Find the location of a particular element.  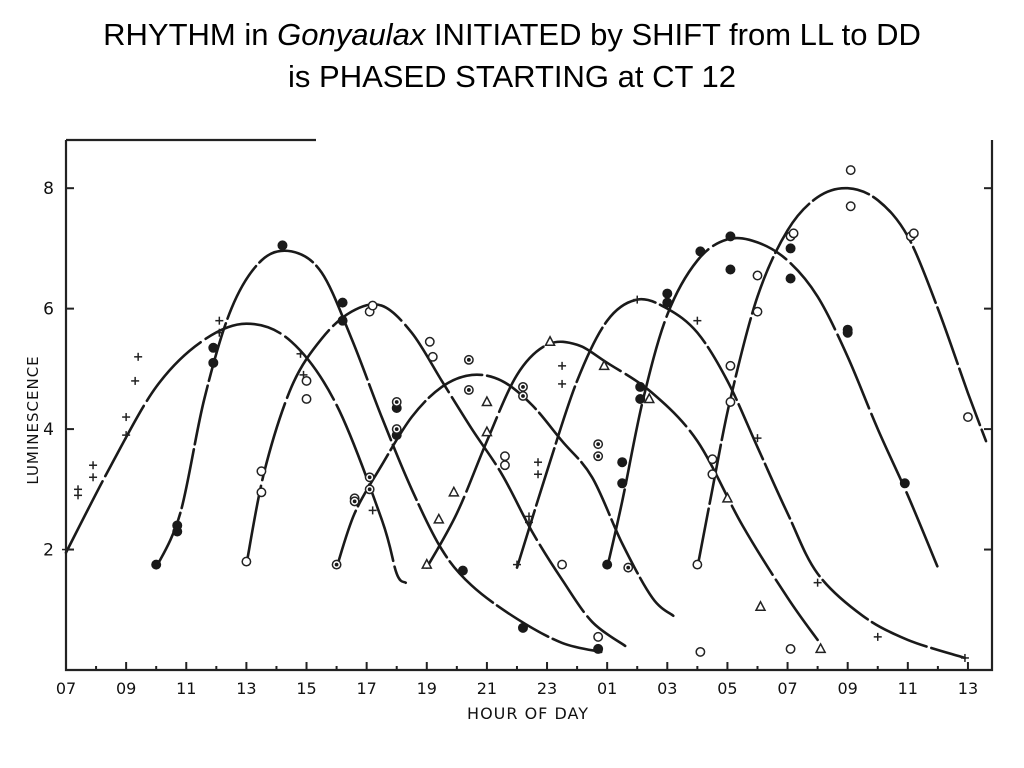

title-suffix: INITIATED by SHIFT from LL to DD is located at coordinates (673, 34).